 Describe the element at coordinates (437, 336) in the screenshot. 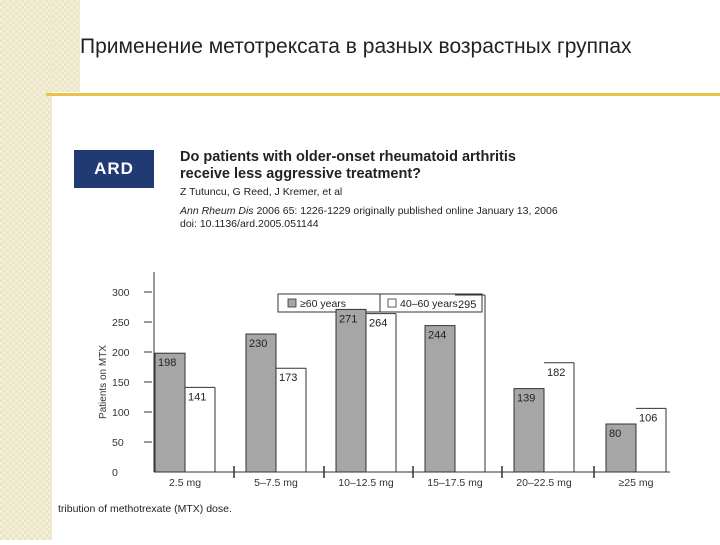

I see `bar-value-label: 244` at that location.